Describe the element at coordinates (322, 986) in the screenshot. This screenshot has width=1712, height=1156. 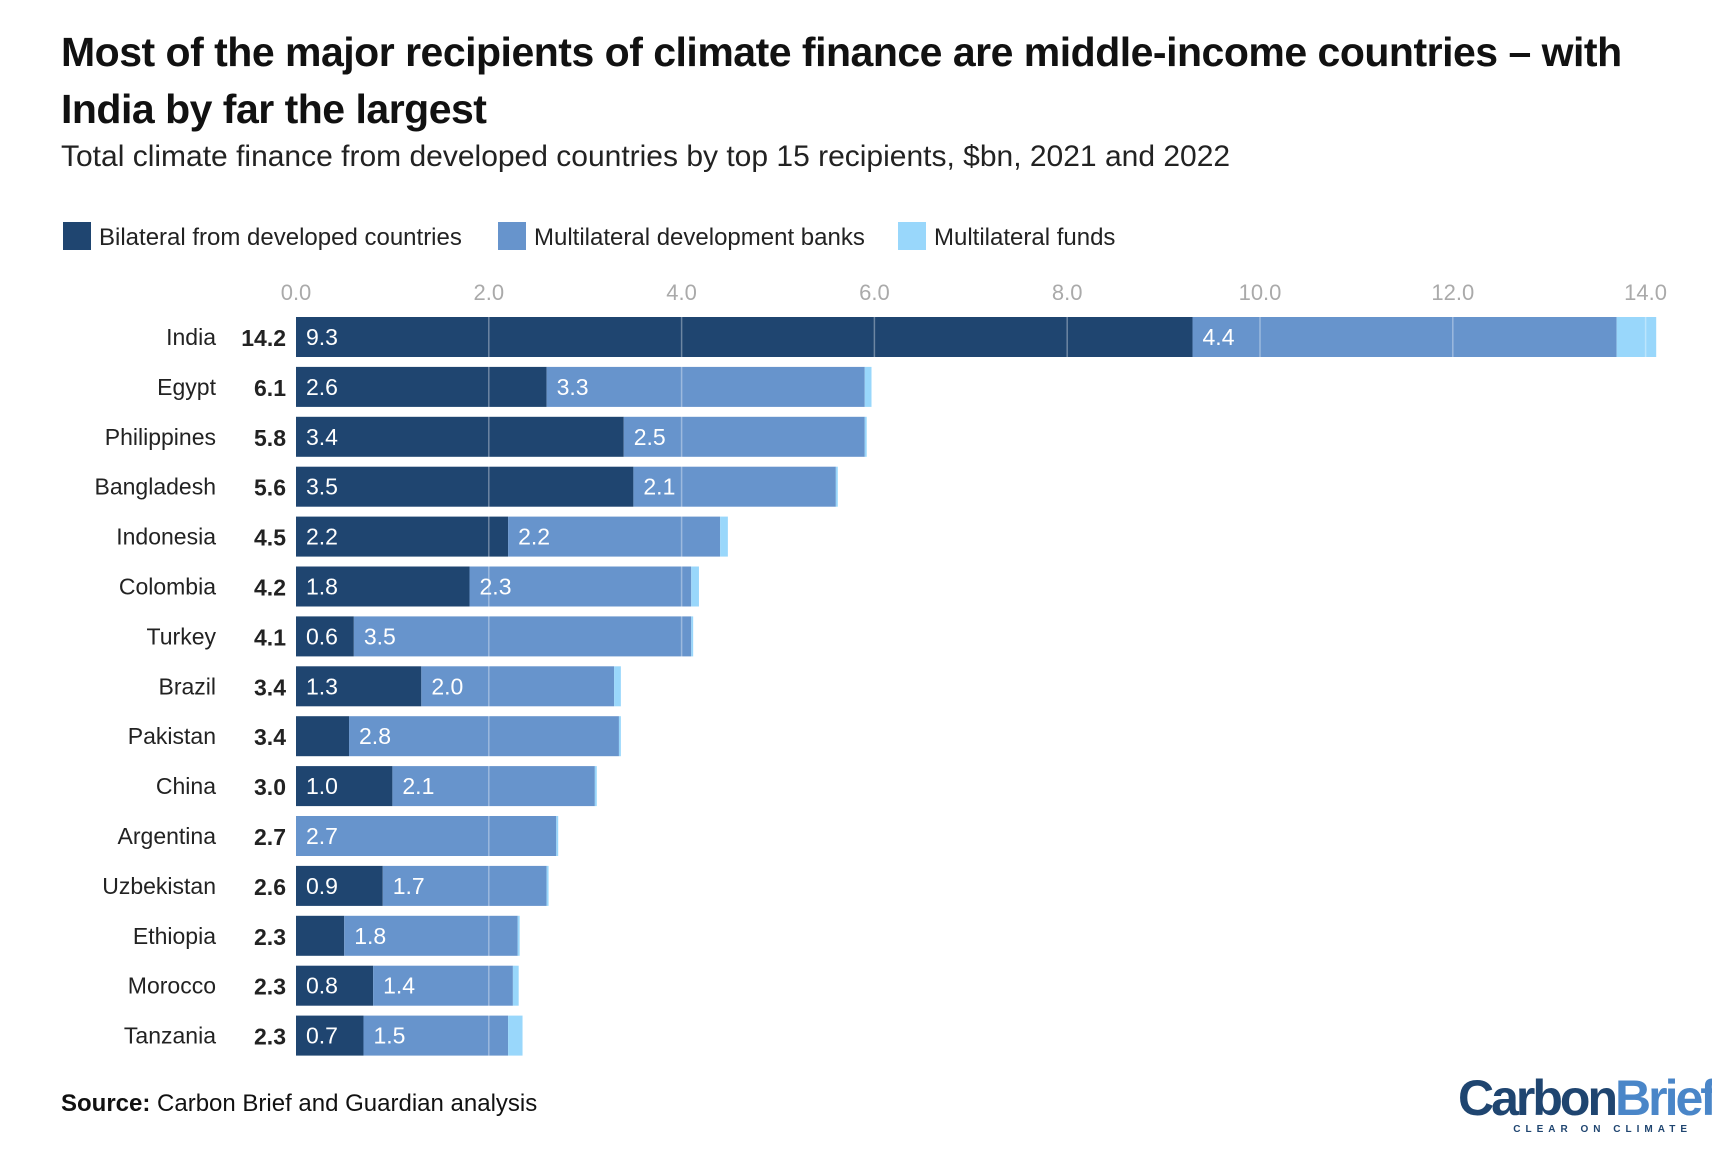
I see `bar-value-label: 0.8` at that location.